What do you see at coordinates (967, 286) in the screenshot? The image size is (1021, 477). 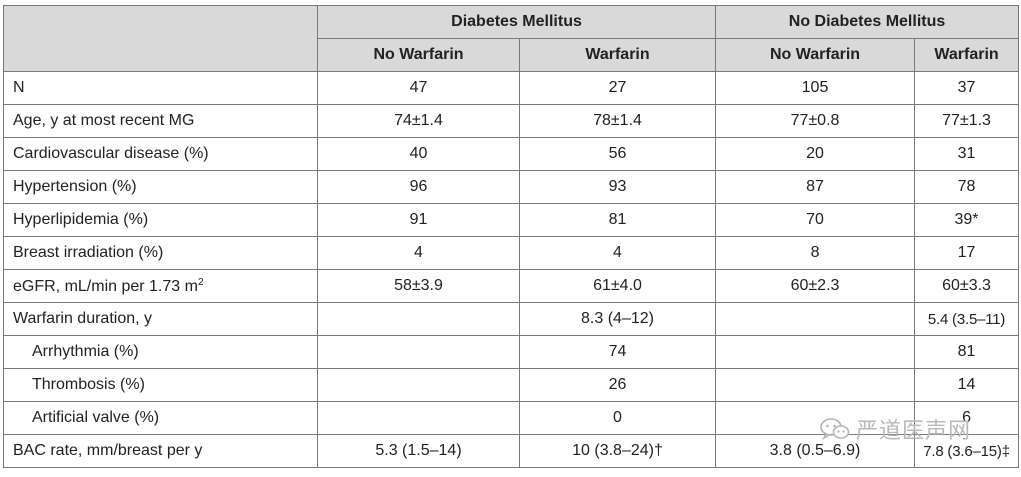 I see `table-cell: 60±3.3` at bounding box center [967, 286].